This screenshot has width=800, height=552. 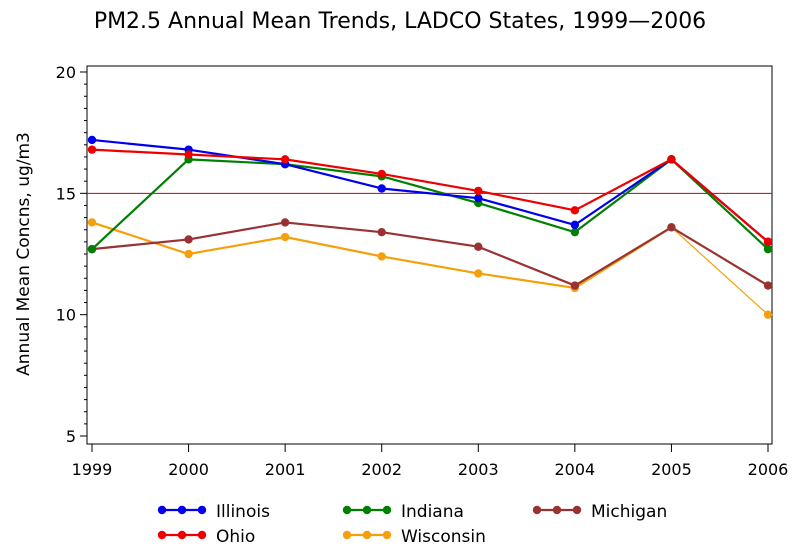 I want to click on y-tick-label: 20, so click(x=66, y=72).